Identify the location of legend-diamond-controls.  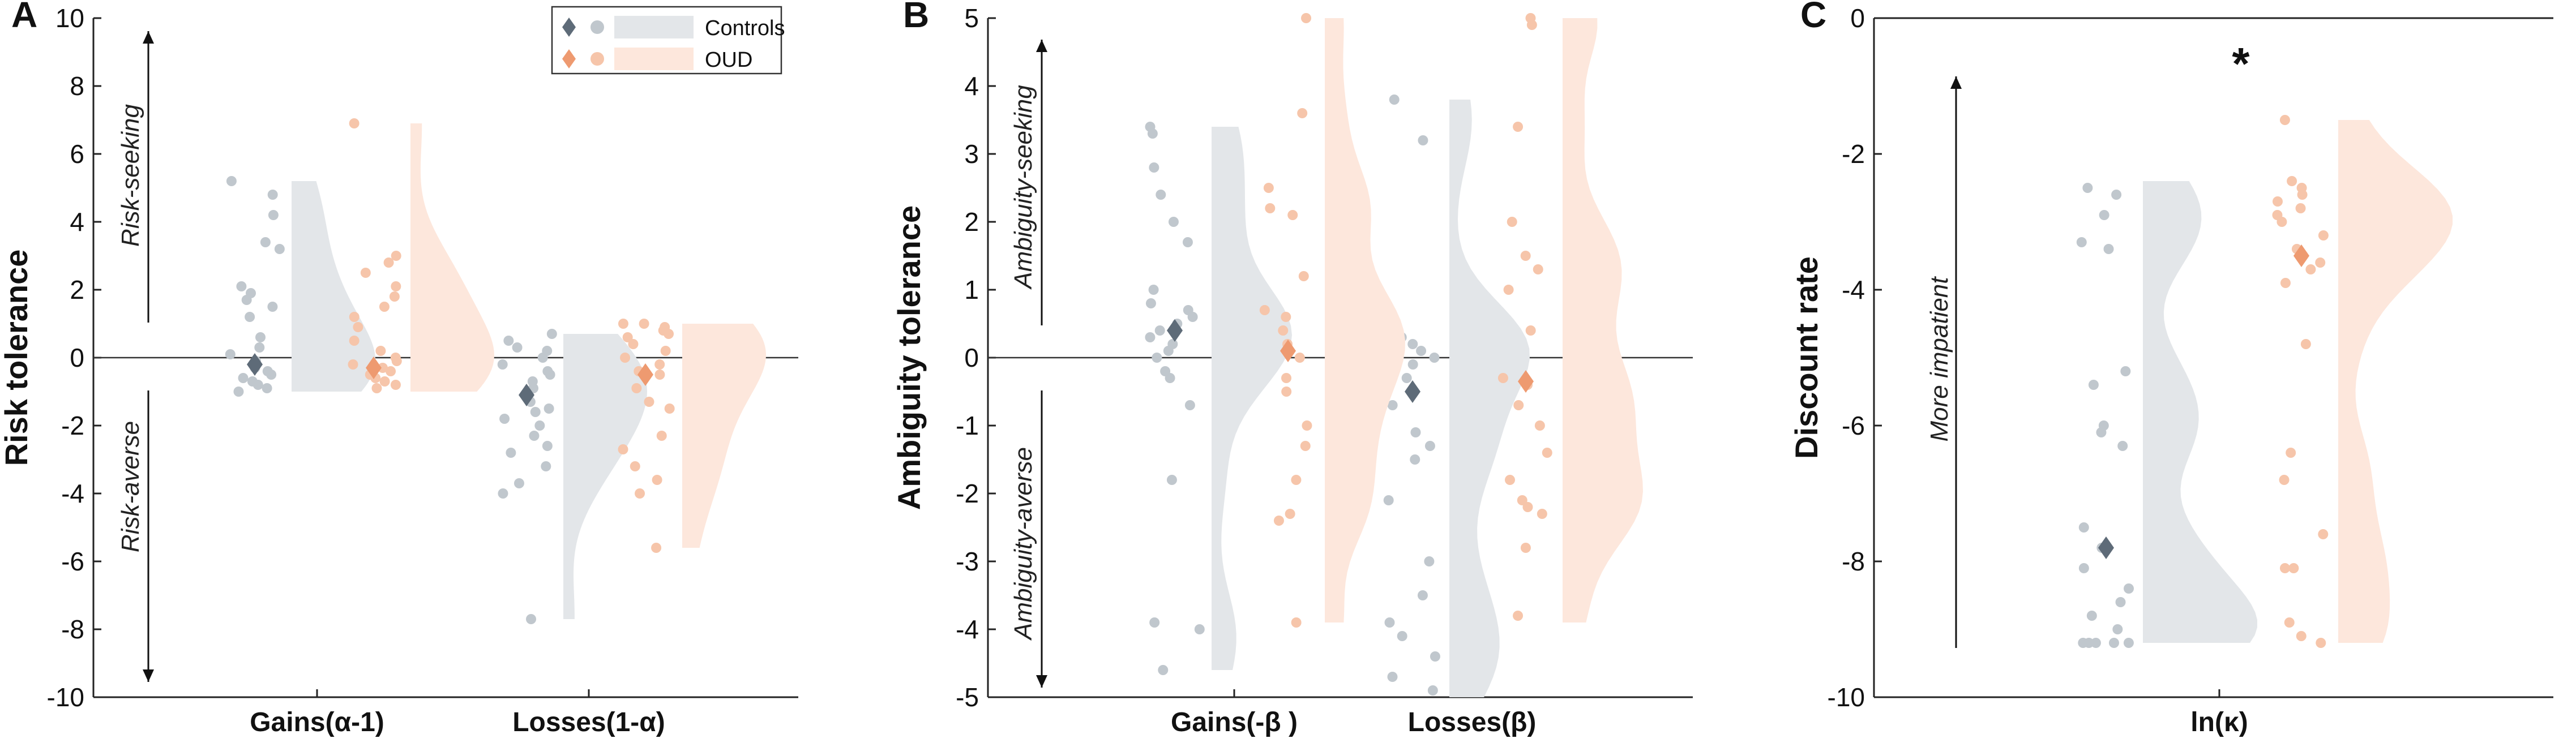
(569, 27).